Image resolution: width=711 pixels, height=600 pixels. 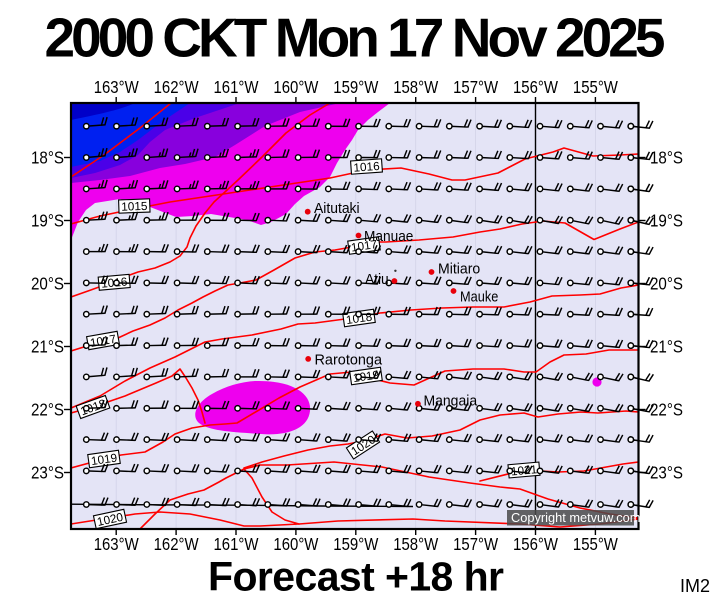 I want to click on svg-text: 2000 CKT Mon 17 Nov 2025, so click(x=355, y=38).